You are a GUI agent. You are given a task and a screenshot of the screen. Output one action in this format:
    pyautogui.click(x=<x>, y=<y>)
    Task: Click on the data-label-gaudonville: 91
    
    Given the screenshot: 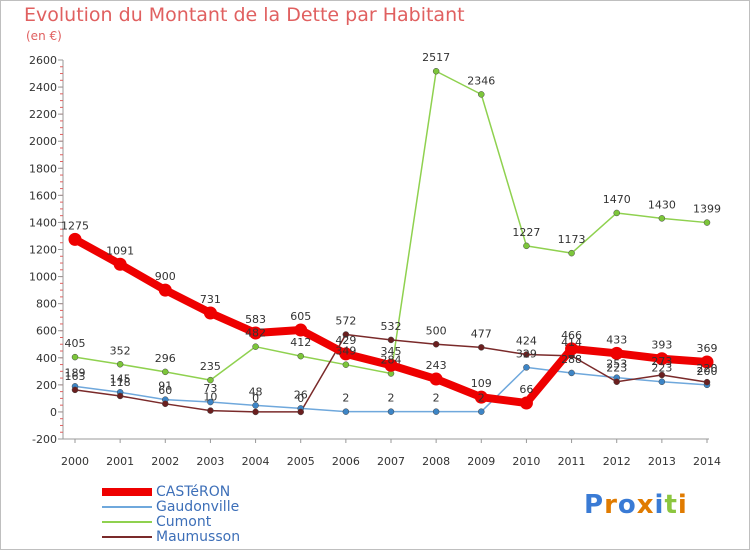 What is the action you would take?
    pyautogui.click(x=165, y=386)
    